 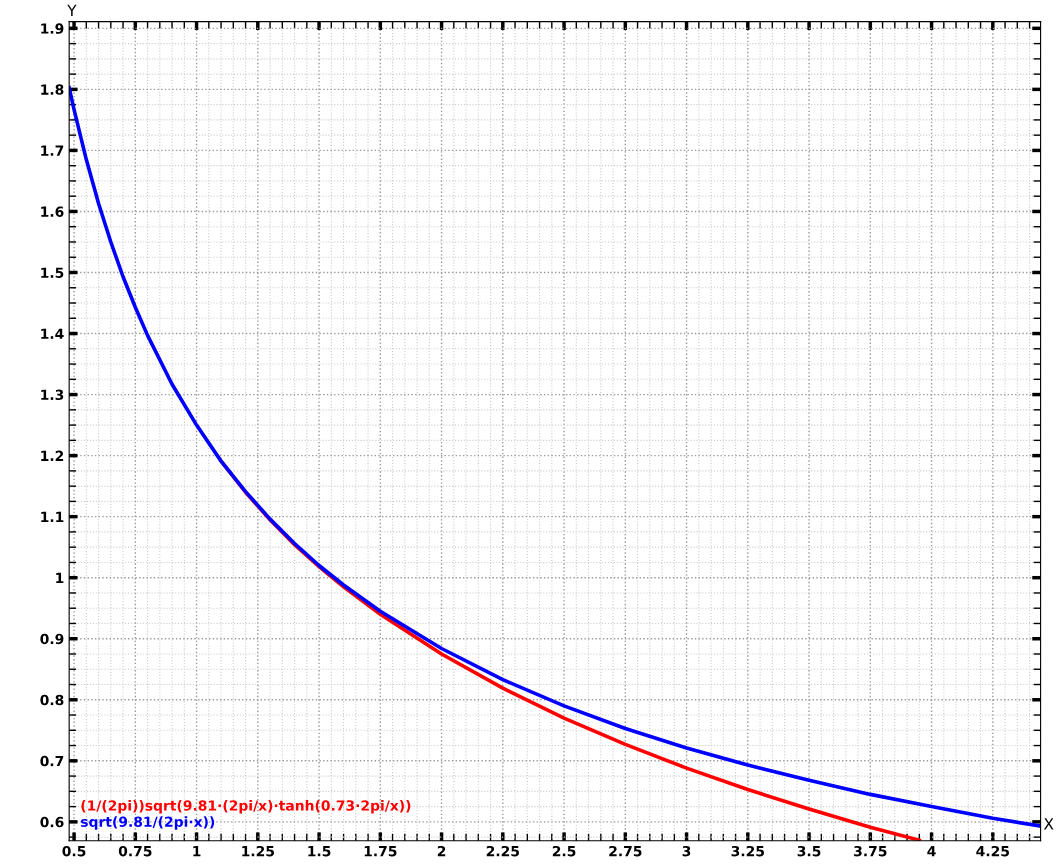 What do you see at coordinates (380, 851) in the screenshot?
I see `x-tick-label: 1.75` at bounding box center [380, 851].